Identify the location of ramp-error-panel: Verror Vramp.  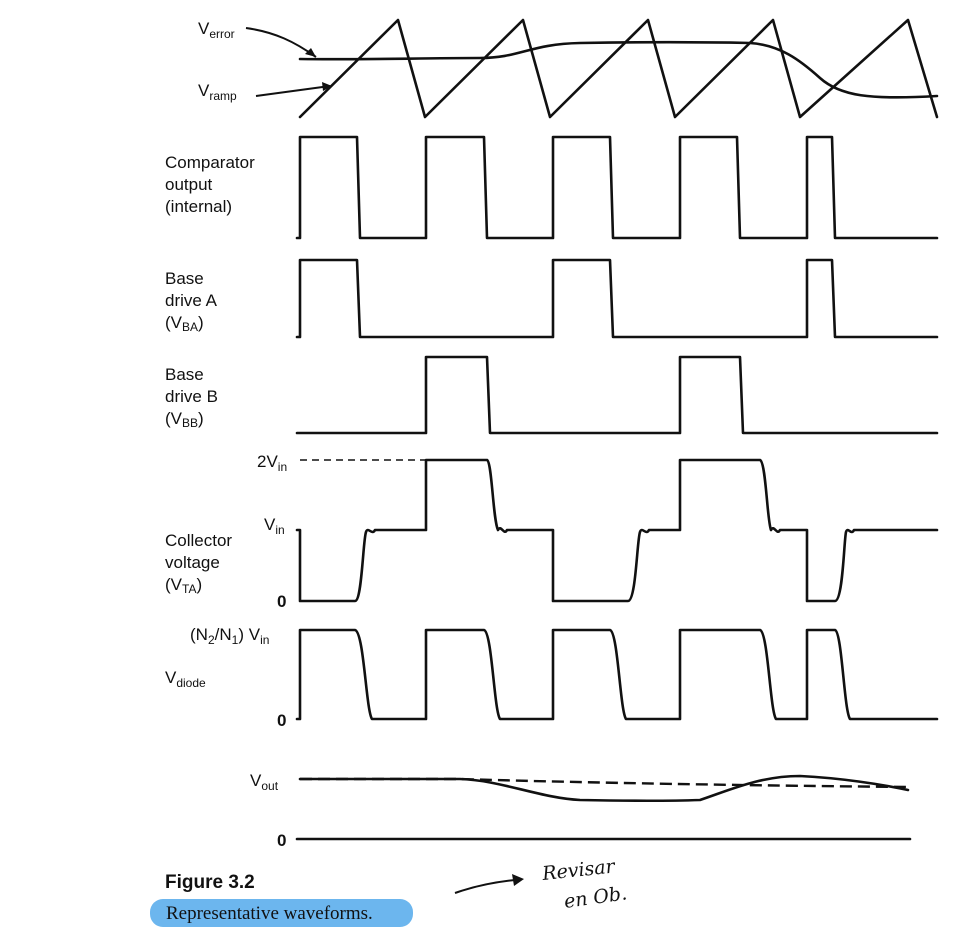
(568, 68).